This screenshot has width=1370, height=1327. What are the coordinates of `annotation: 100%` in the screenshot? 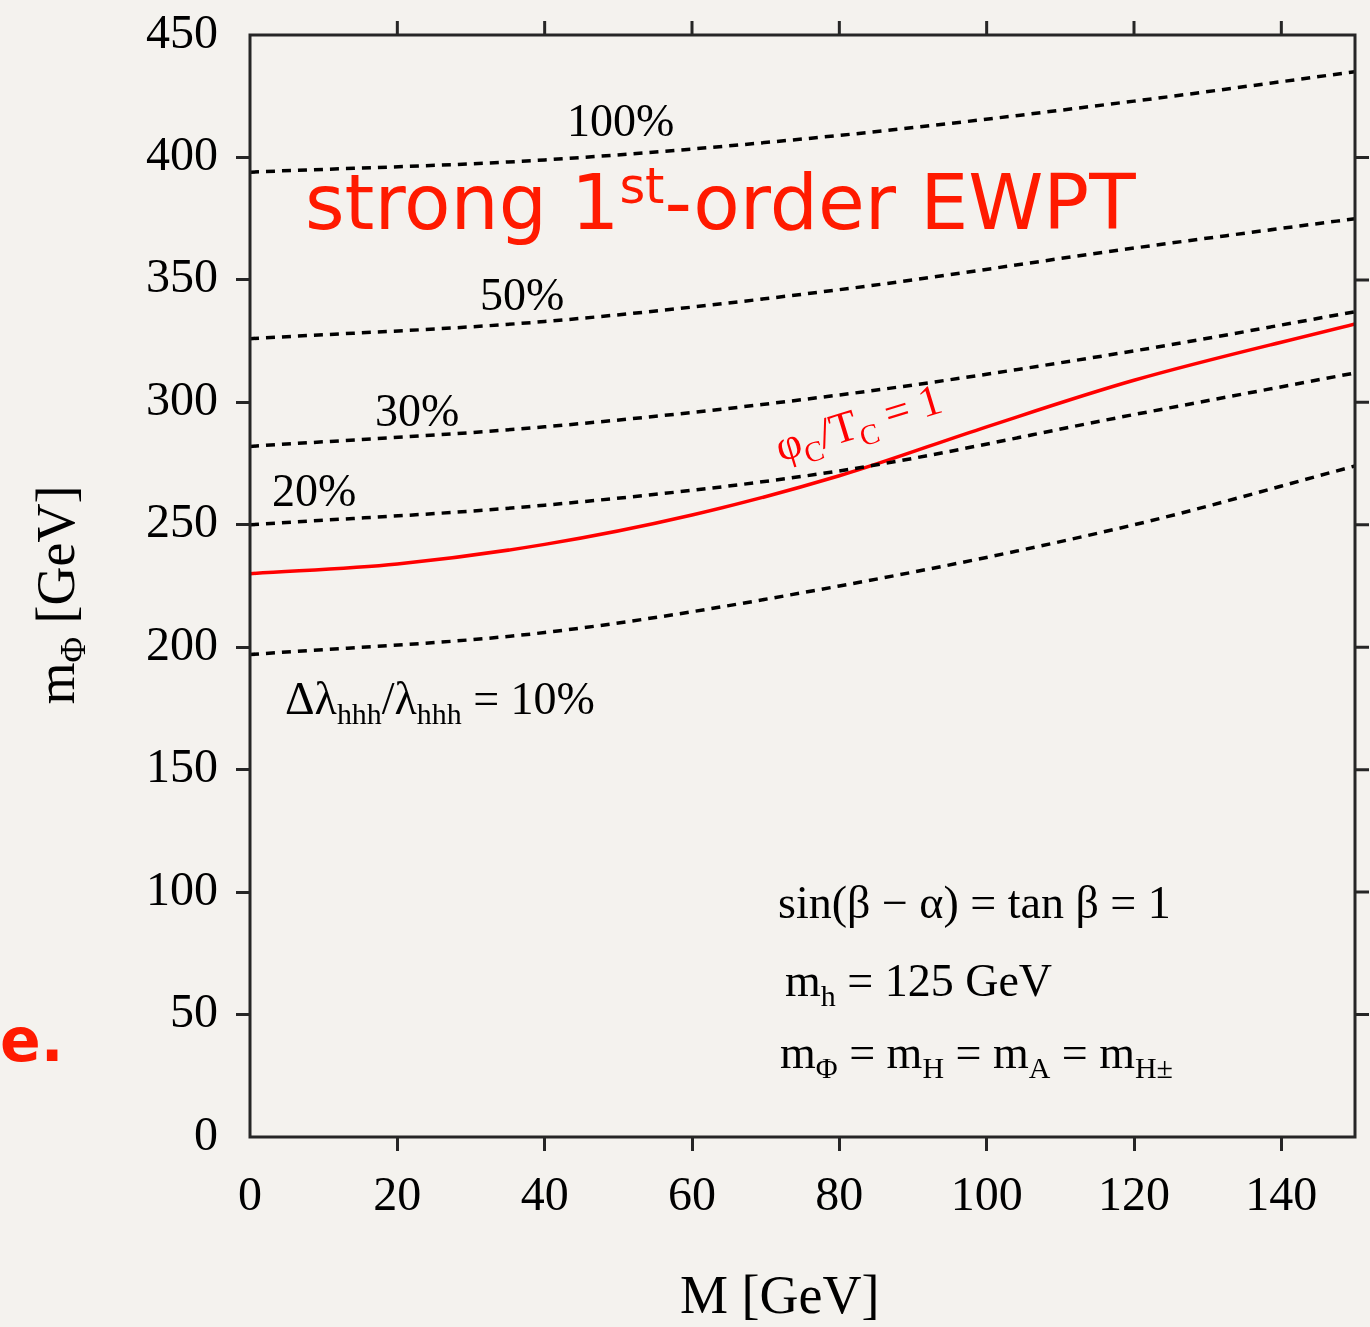 It's located at (621, 120).